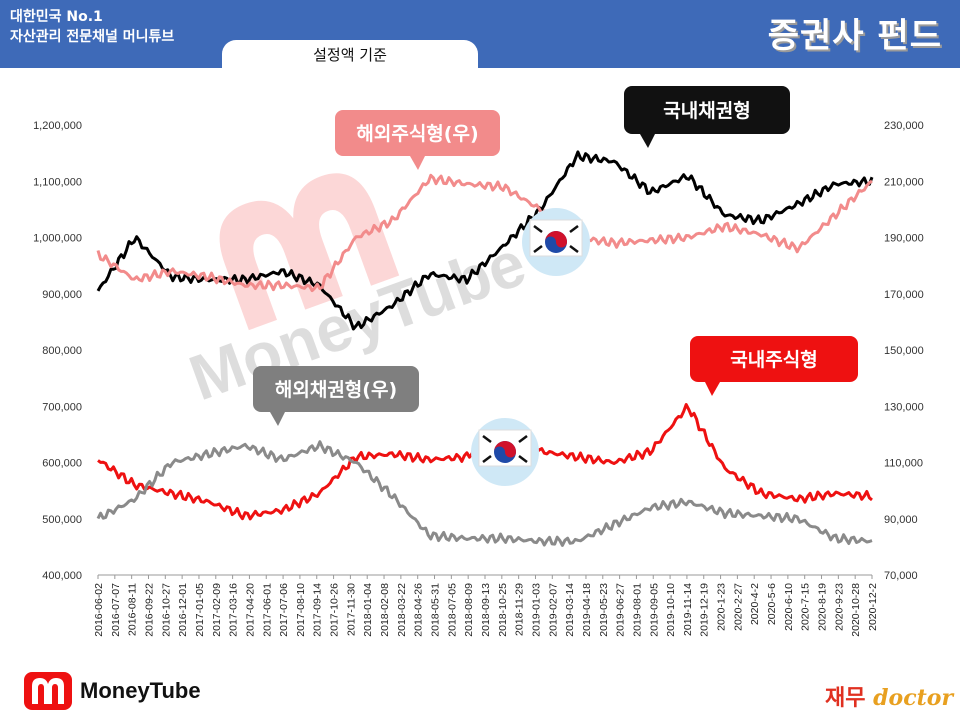  I want to click on left-tick-label: 400,000, so click(62, 576).